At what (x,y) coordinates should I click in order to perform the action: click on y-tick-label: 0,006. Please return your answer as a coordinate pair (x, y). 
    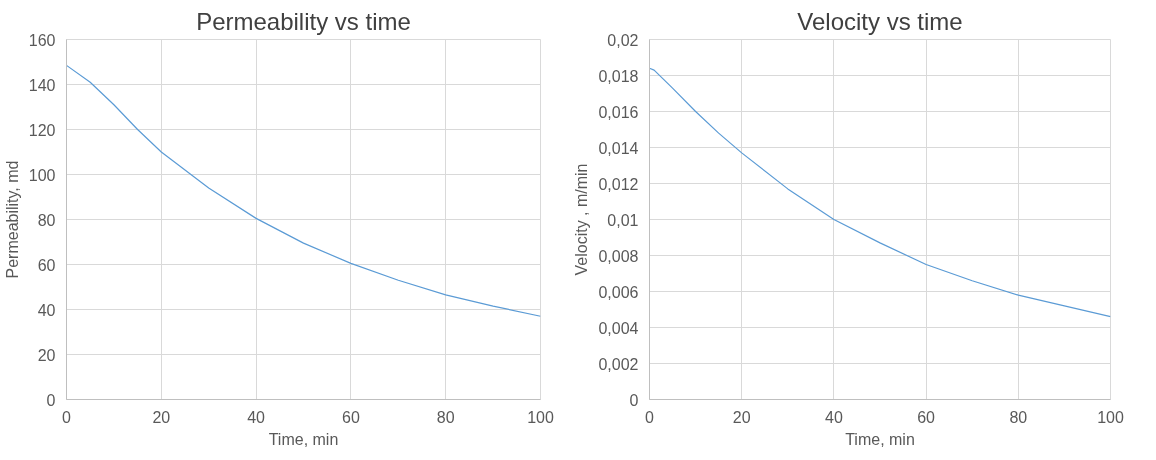
    Looking at the image, I should click on (618, 292).